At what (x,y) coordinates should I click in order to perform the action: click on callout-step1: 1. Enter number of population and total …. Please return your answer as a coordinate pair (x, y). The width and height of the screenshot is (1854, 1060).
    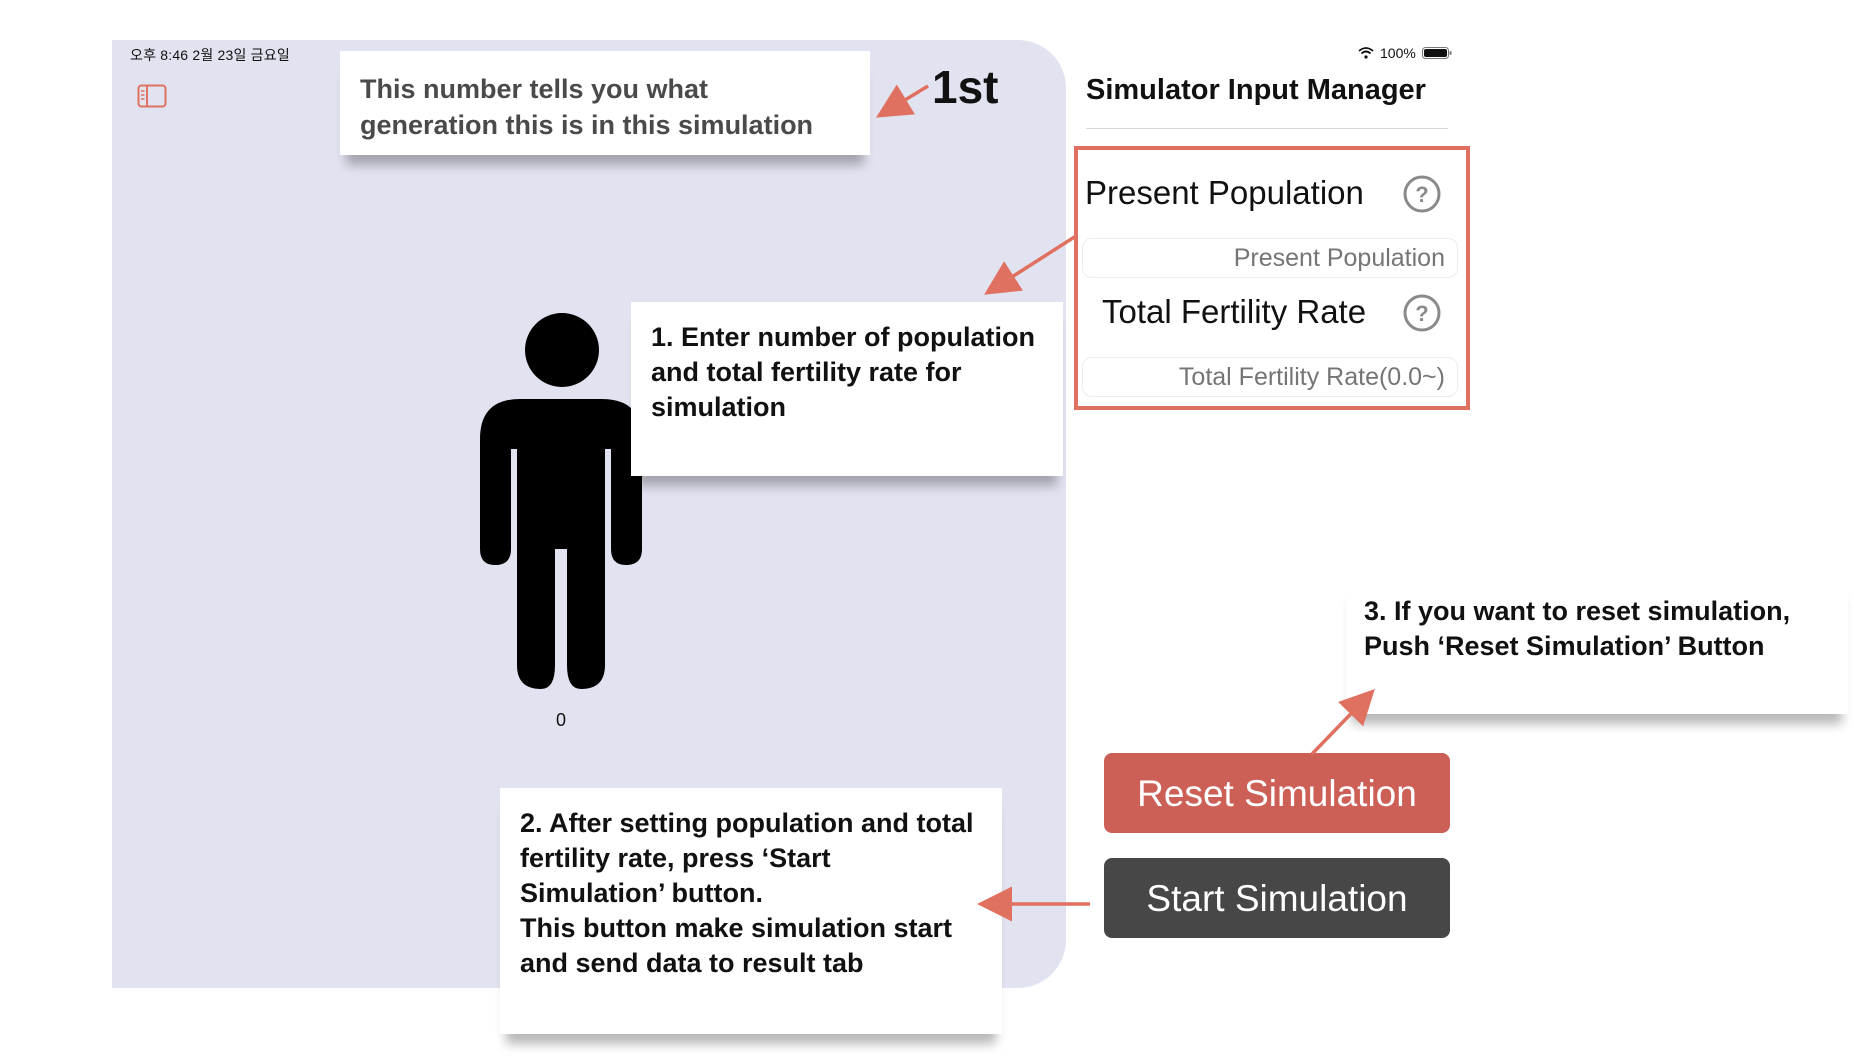
    Looking at the image, I should click on (847, 389).